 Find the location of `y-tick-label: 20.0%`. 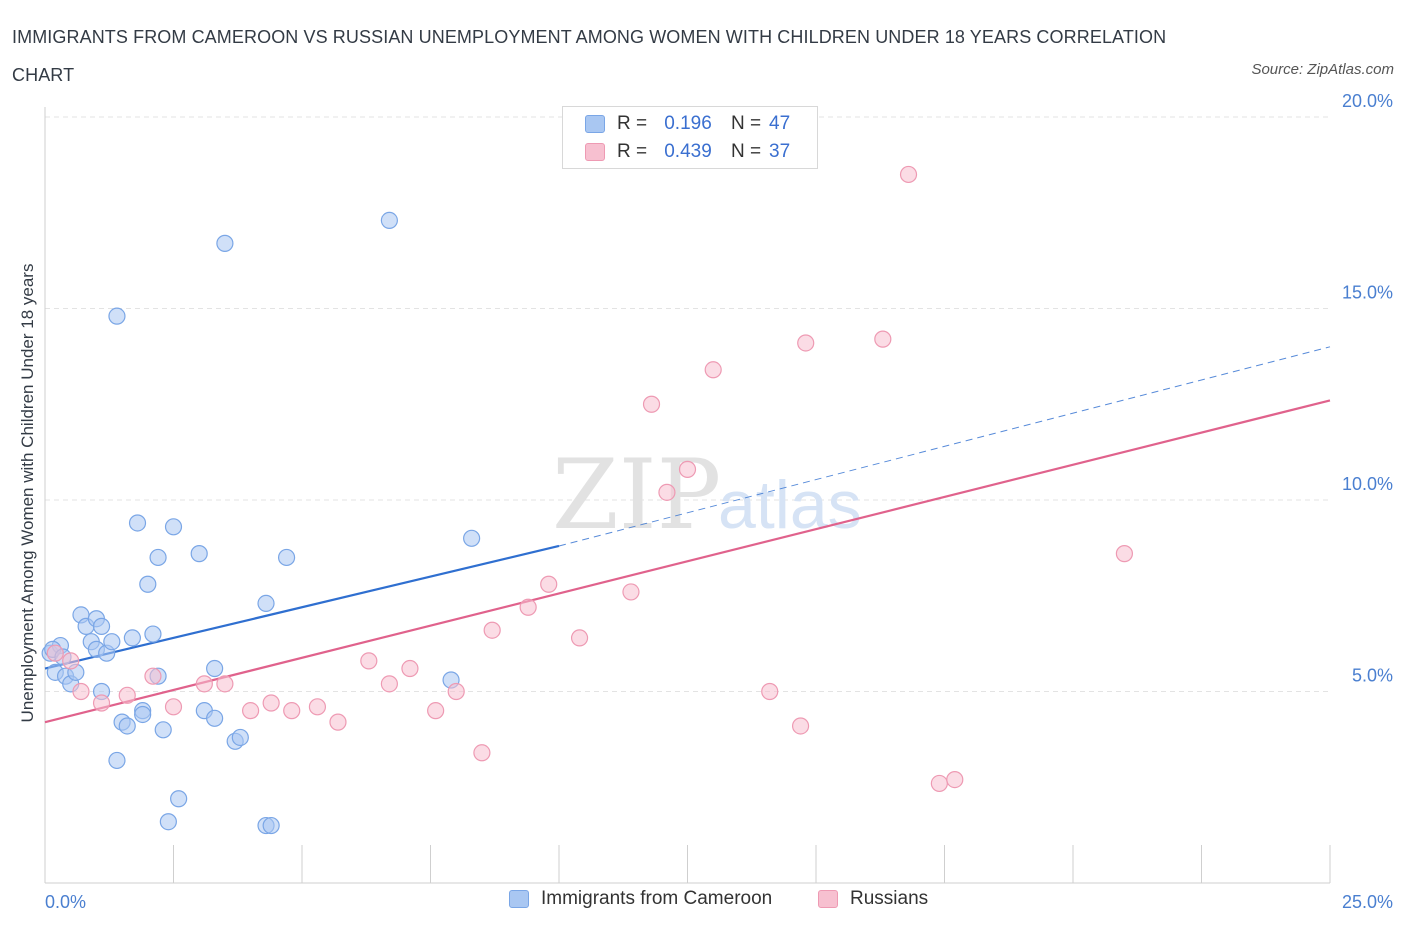

y-tick-label: 20.0% is located at coordinates (1367, 101).